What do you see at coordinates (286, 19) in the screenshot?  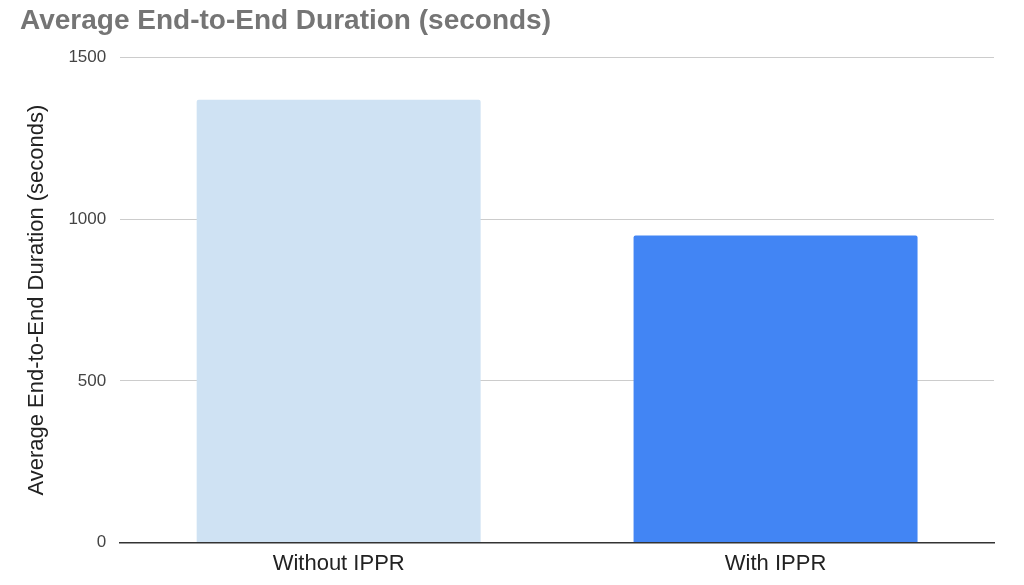 I see `chart-title: Average End-to-End Duration (seconds)` at bounding box center [286, 19].